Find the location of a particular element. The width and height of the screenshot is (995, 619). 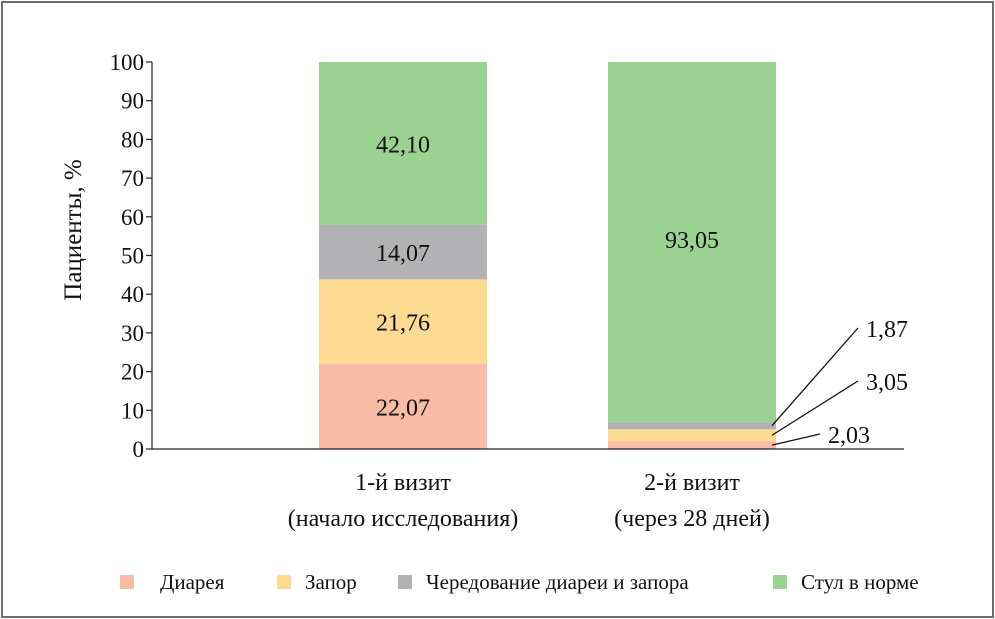

y-tick-label: 20 is located at coordinates (132, 372).